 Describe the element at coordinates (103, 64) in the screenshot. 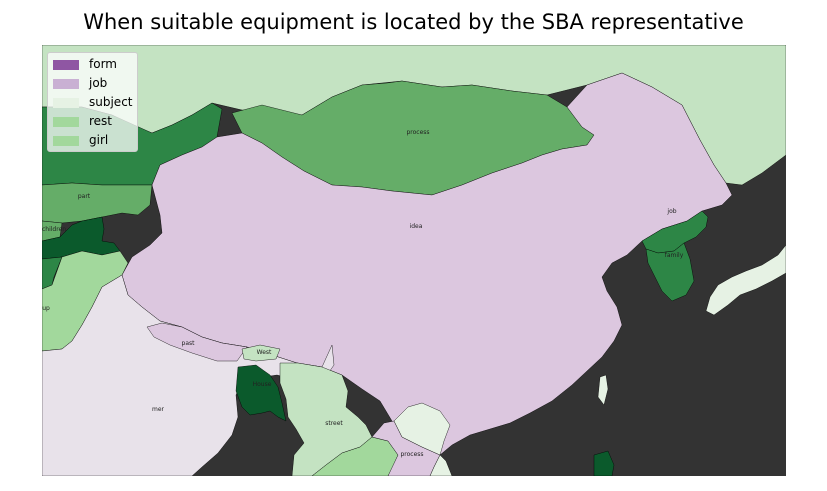

I see `legend-label: form` at that location.